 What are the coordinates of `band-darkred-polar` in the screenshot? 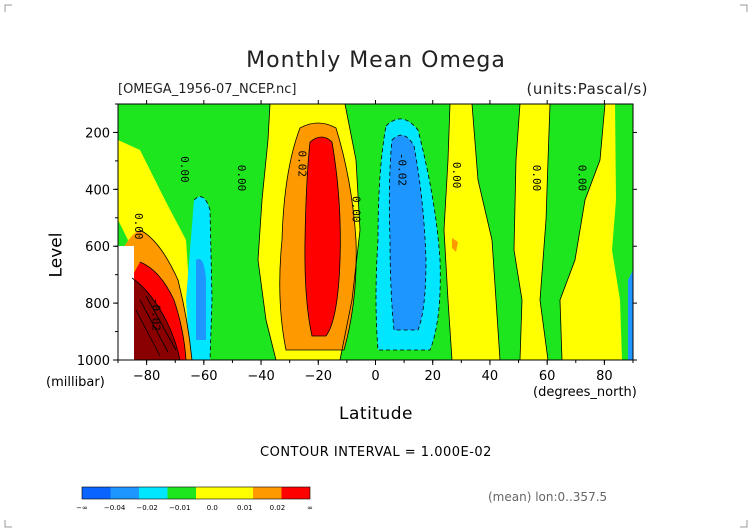 It's located at (156, 319).